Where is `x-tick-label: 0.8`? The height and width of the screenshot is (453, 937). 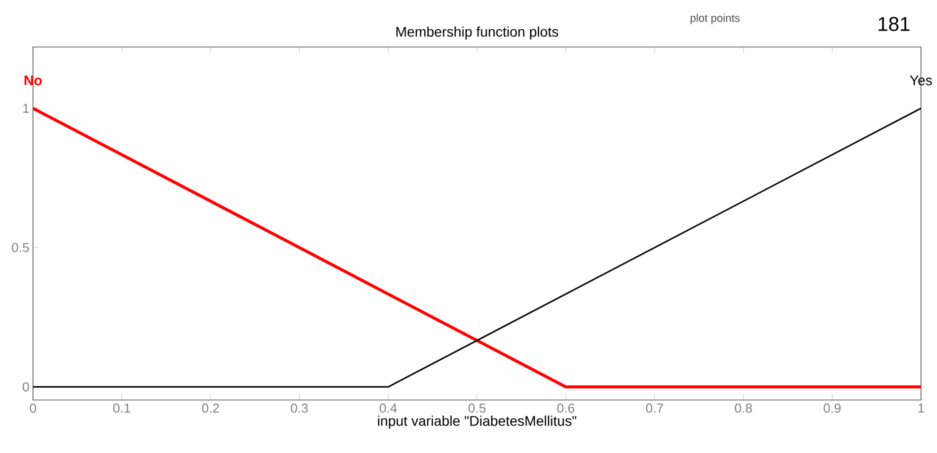 x-tick-label: 0.8 is located at coordinates (743, 408).